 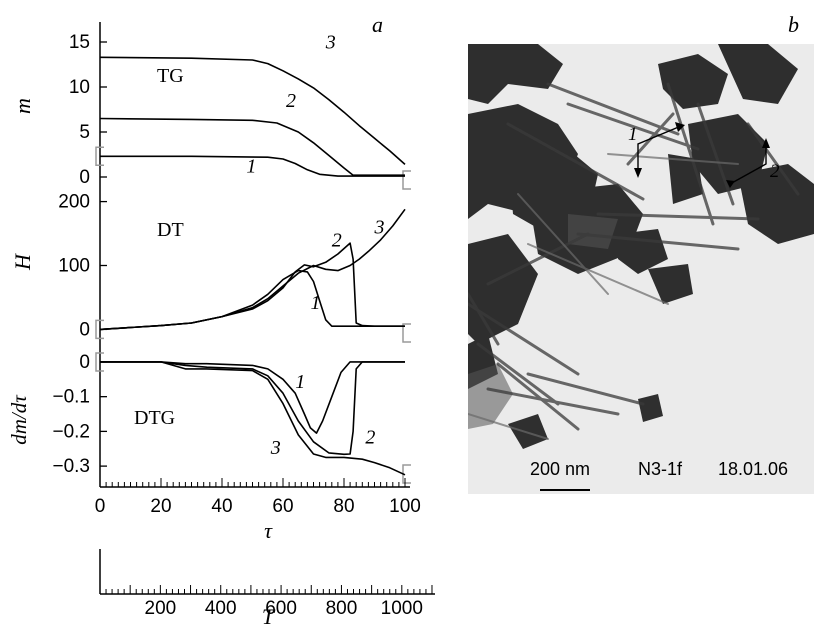 I want to click on dt-annotation: DT, so click(x=170, y=230).